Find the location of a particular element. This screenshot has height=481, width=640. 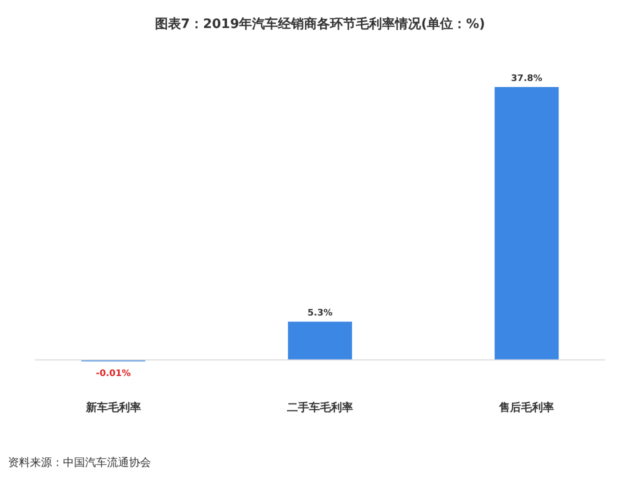

x-tick-label: 二手车毛利率 is located at coordinates (320, 407).